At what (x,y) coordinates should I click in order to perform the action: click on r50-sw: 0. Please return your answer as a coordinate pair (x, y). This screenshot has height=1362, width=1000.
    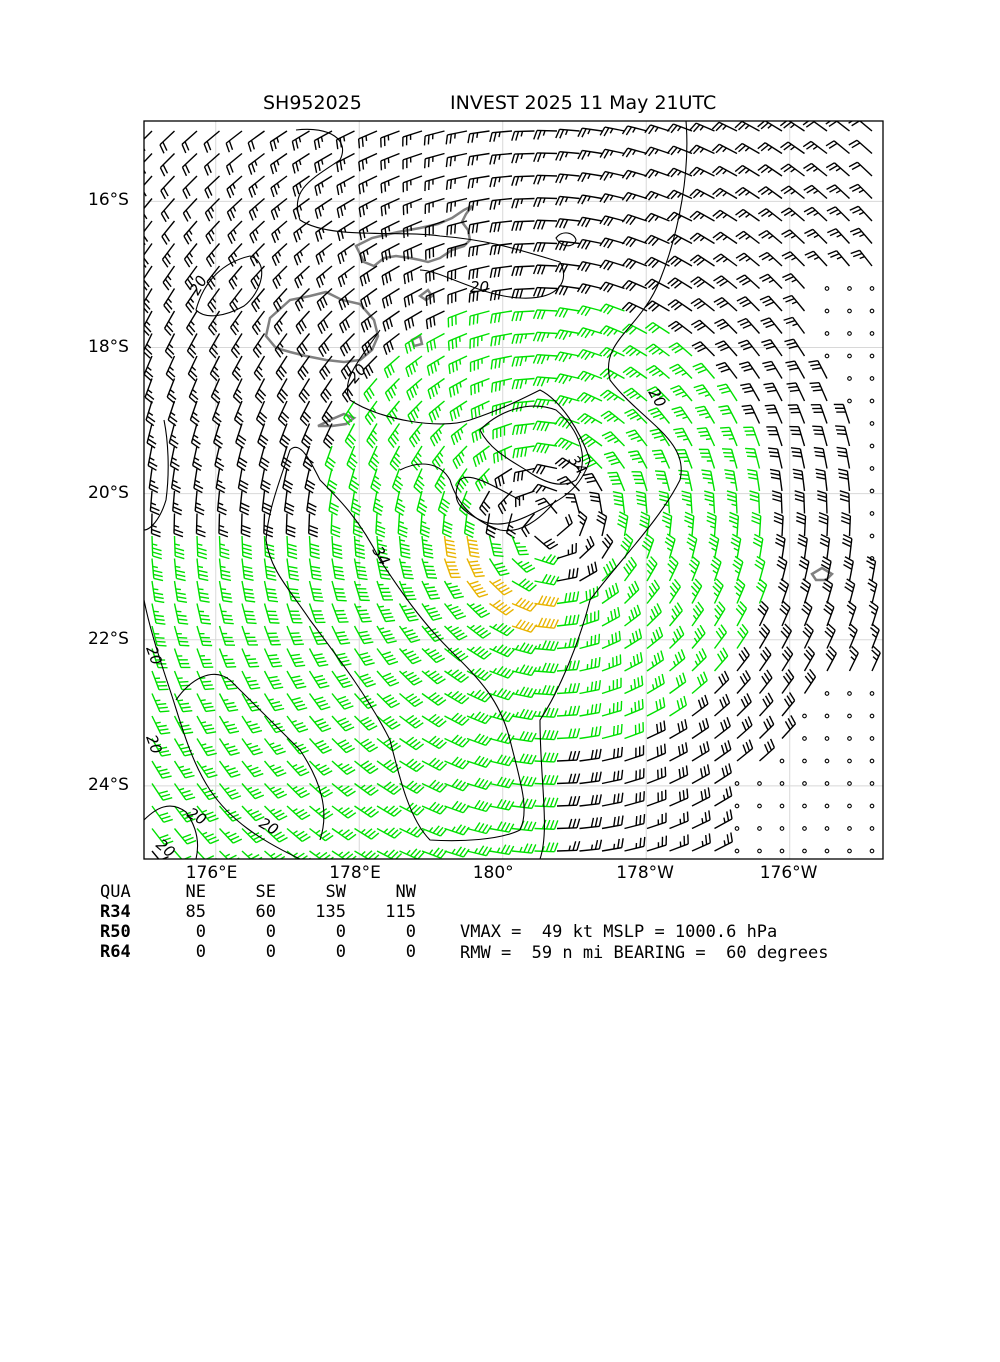
    Looking at the image, I should click on (318, 932).